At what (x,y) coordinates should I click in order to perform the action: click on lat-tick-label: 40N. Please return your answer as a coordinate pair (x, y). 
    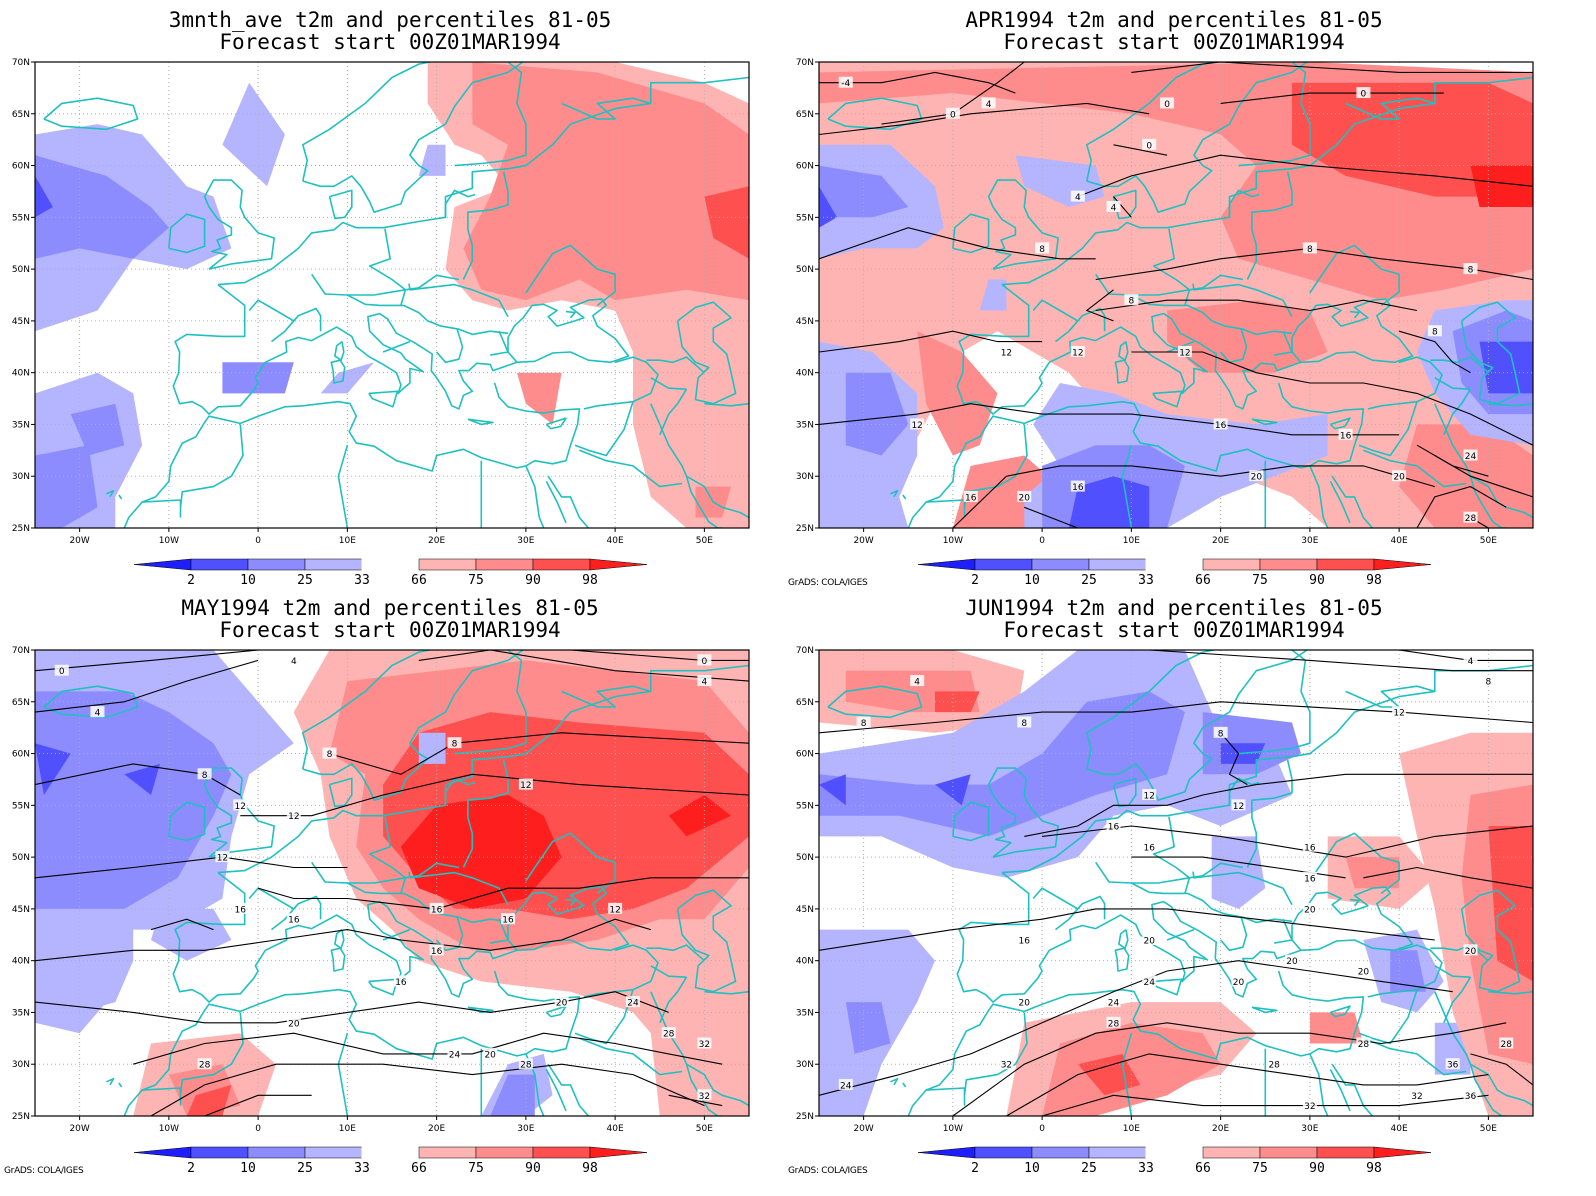
    Looking at the image, I should click on (805, 374).